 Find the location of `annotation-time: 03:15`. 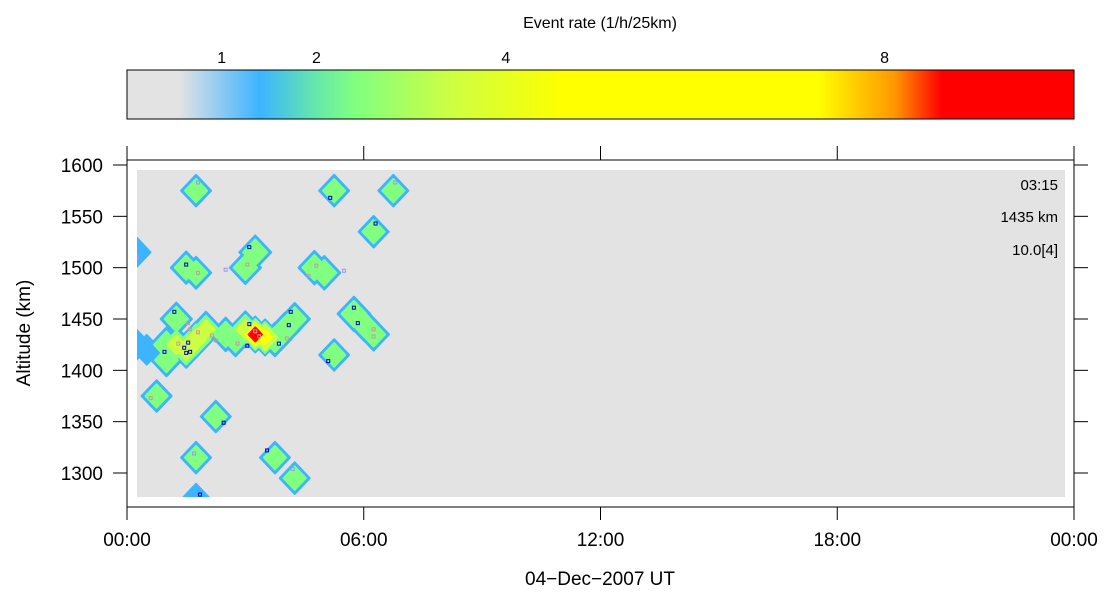

annotation-time: 03:15 is located at coordinates (1039, 185).